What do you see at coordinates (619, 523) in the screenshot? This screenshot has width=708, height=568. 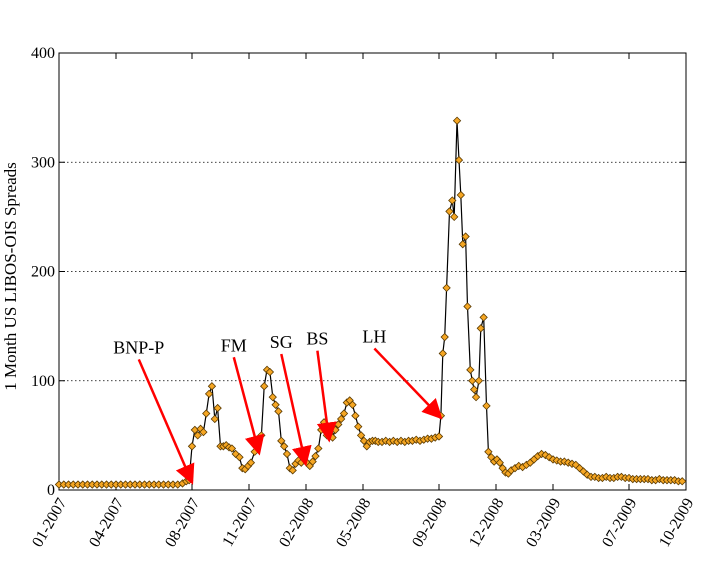 I see `x-tick-label: 07-2009` at bounding box center [619, 523].